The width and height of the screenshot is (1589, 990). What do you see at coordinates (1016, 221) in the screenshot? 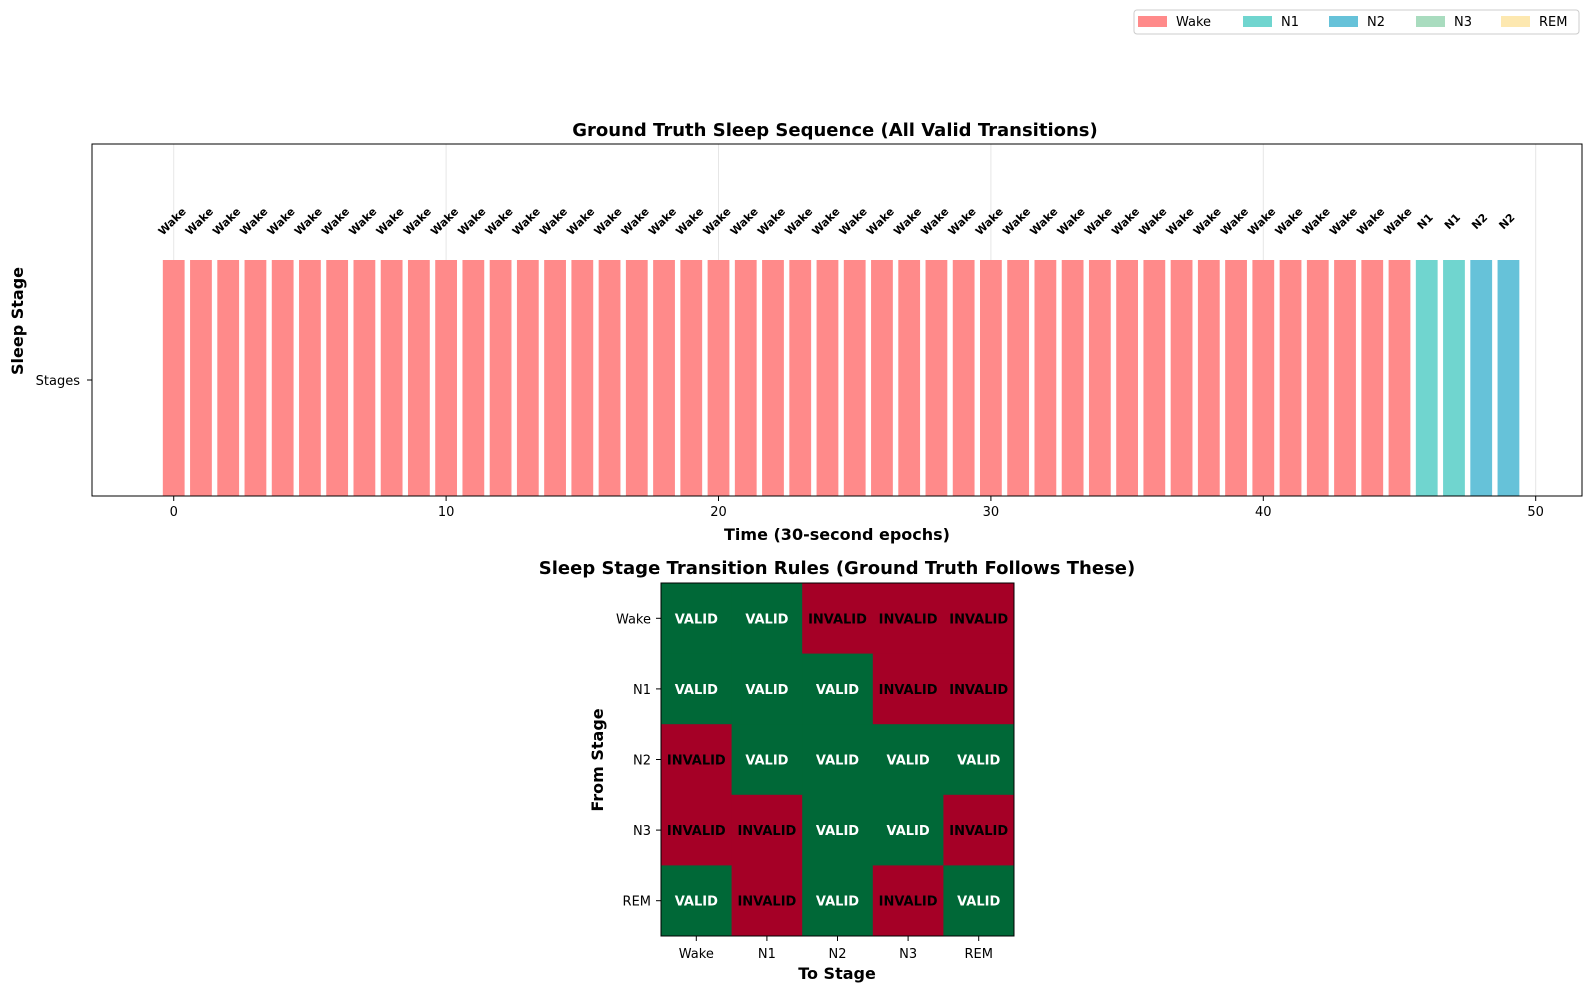
I see `bar-label-epoch-31: Wake` at bounding box center [1016, 221].